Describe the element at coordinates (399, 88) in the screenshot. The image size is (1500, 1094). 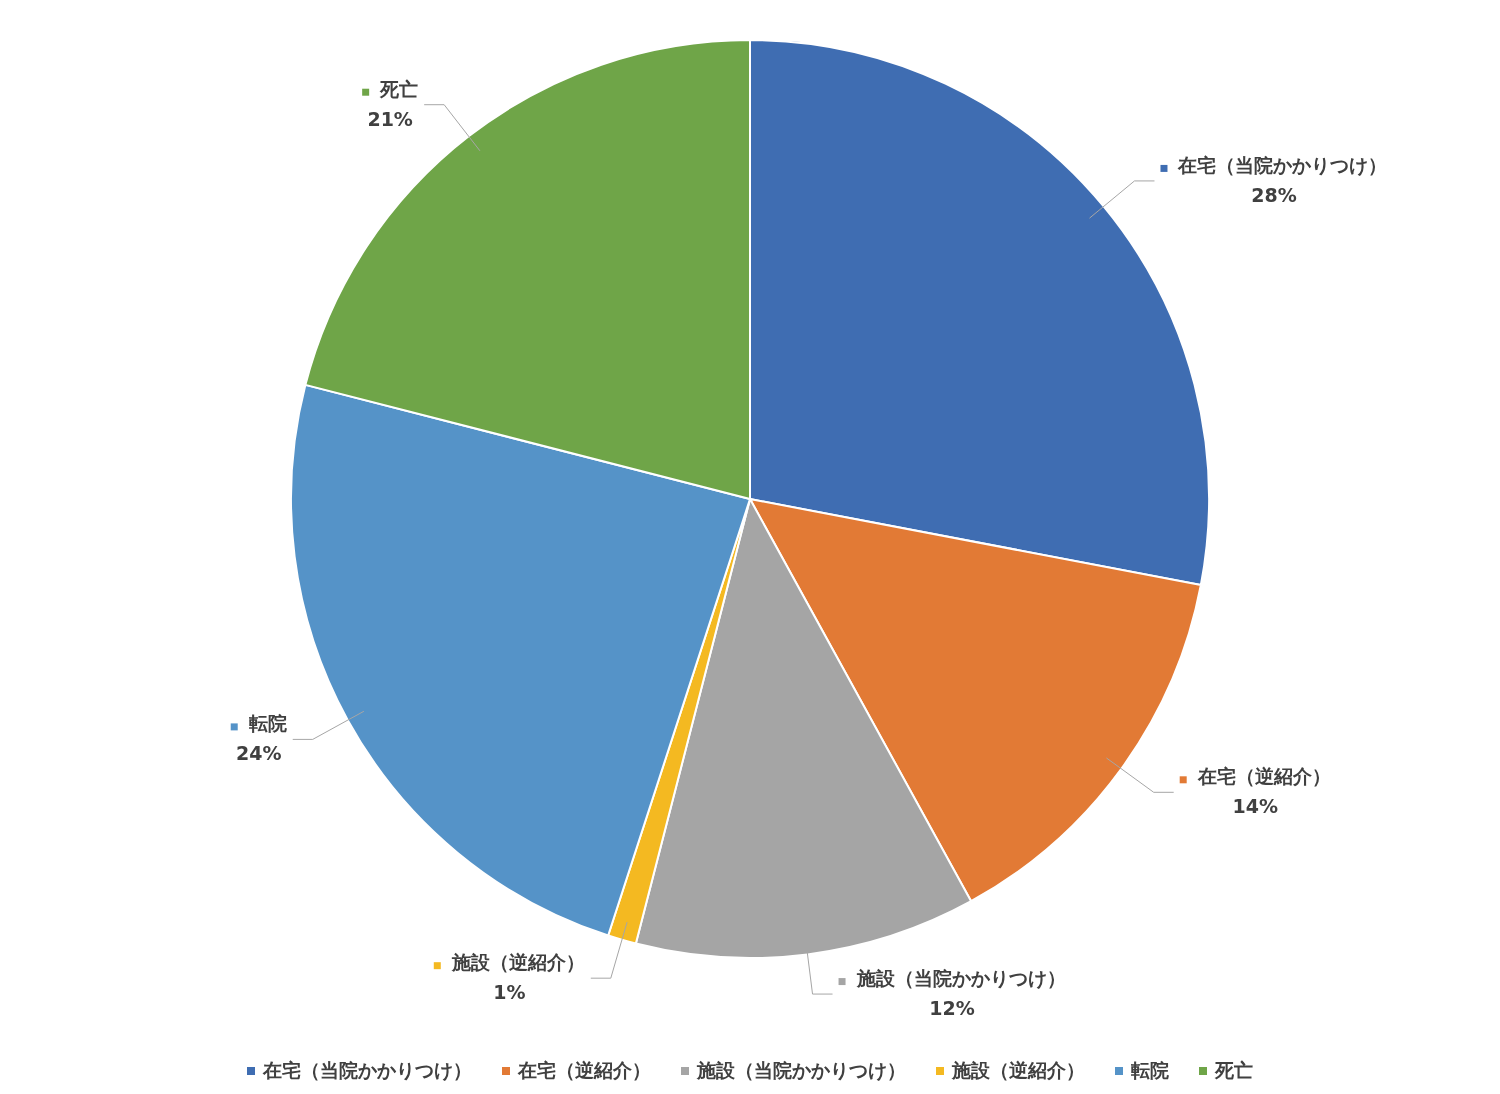
I see `legend-label: 死亡` at that location.